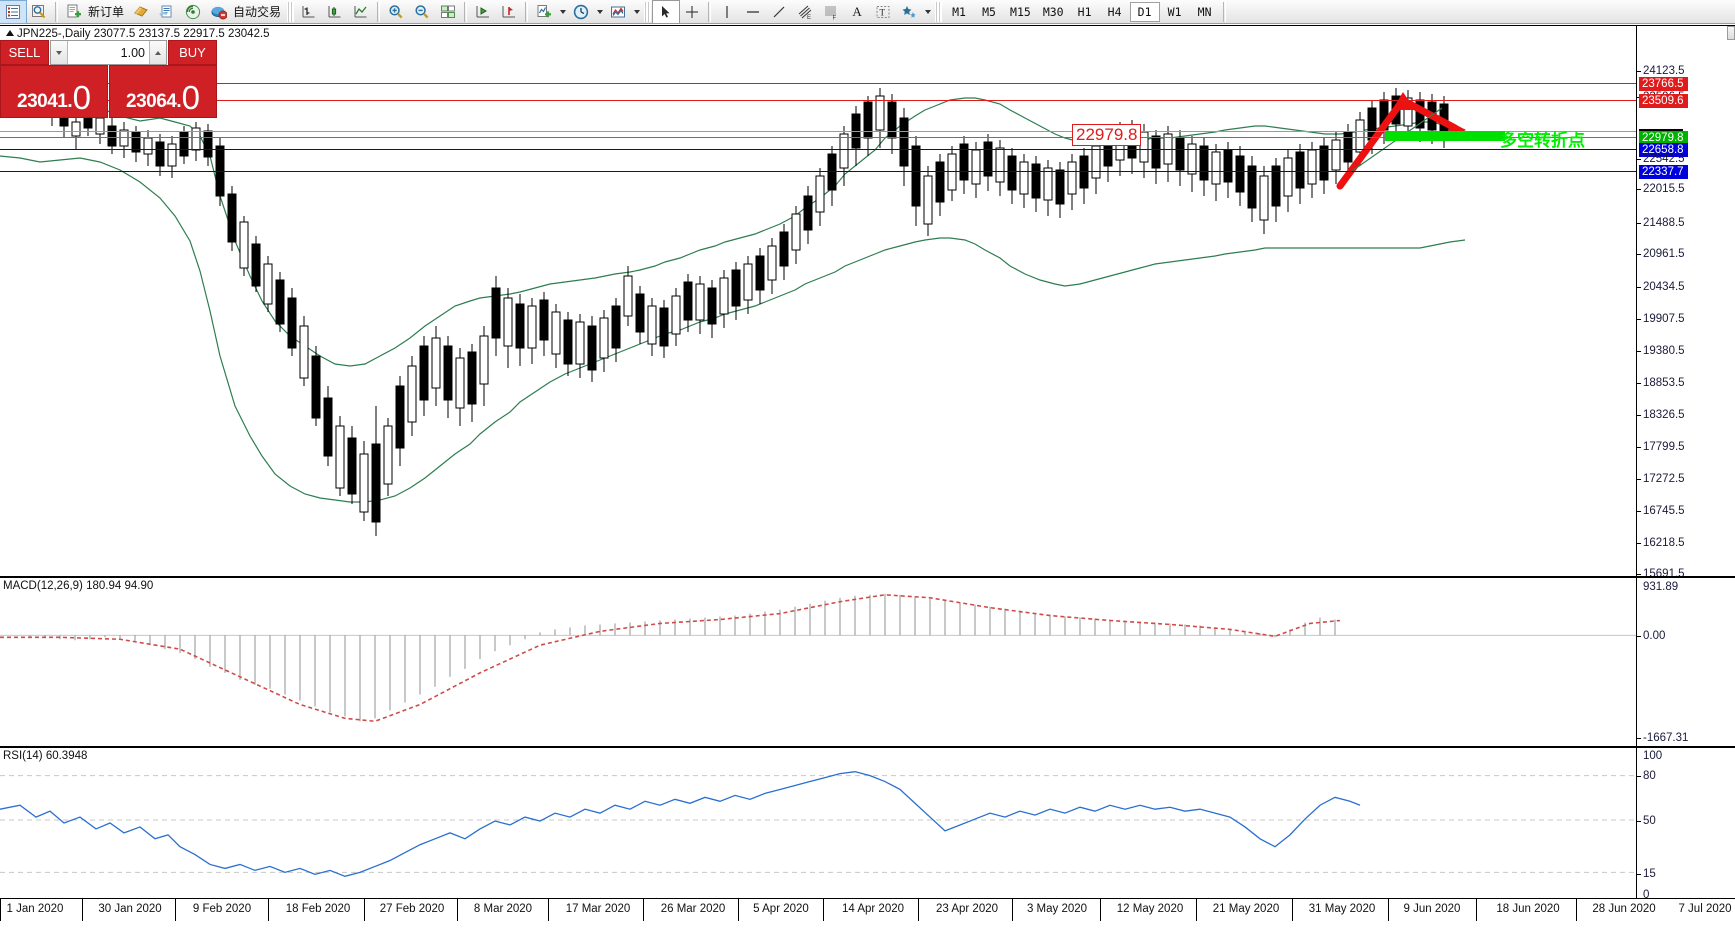 The width and height of the screenshot is (1735, 942). Describe the element at coordinates (1107, 135) in the screenshot. I see `price-callout-22979: 22979.8` at that location.